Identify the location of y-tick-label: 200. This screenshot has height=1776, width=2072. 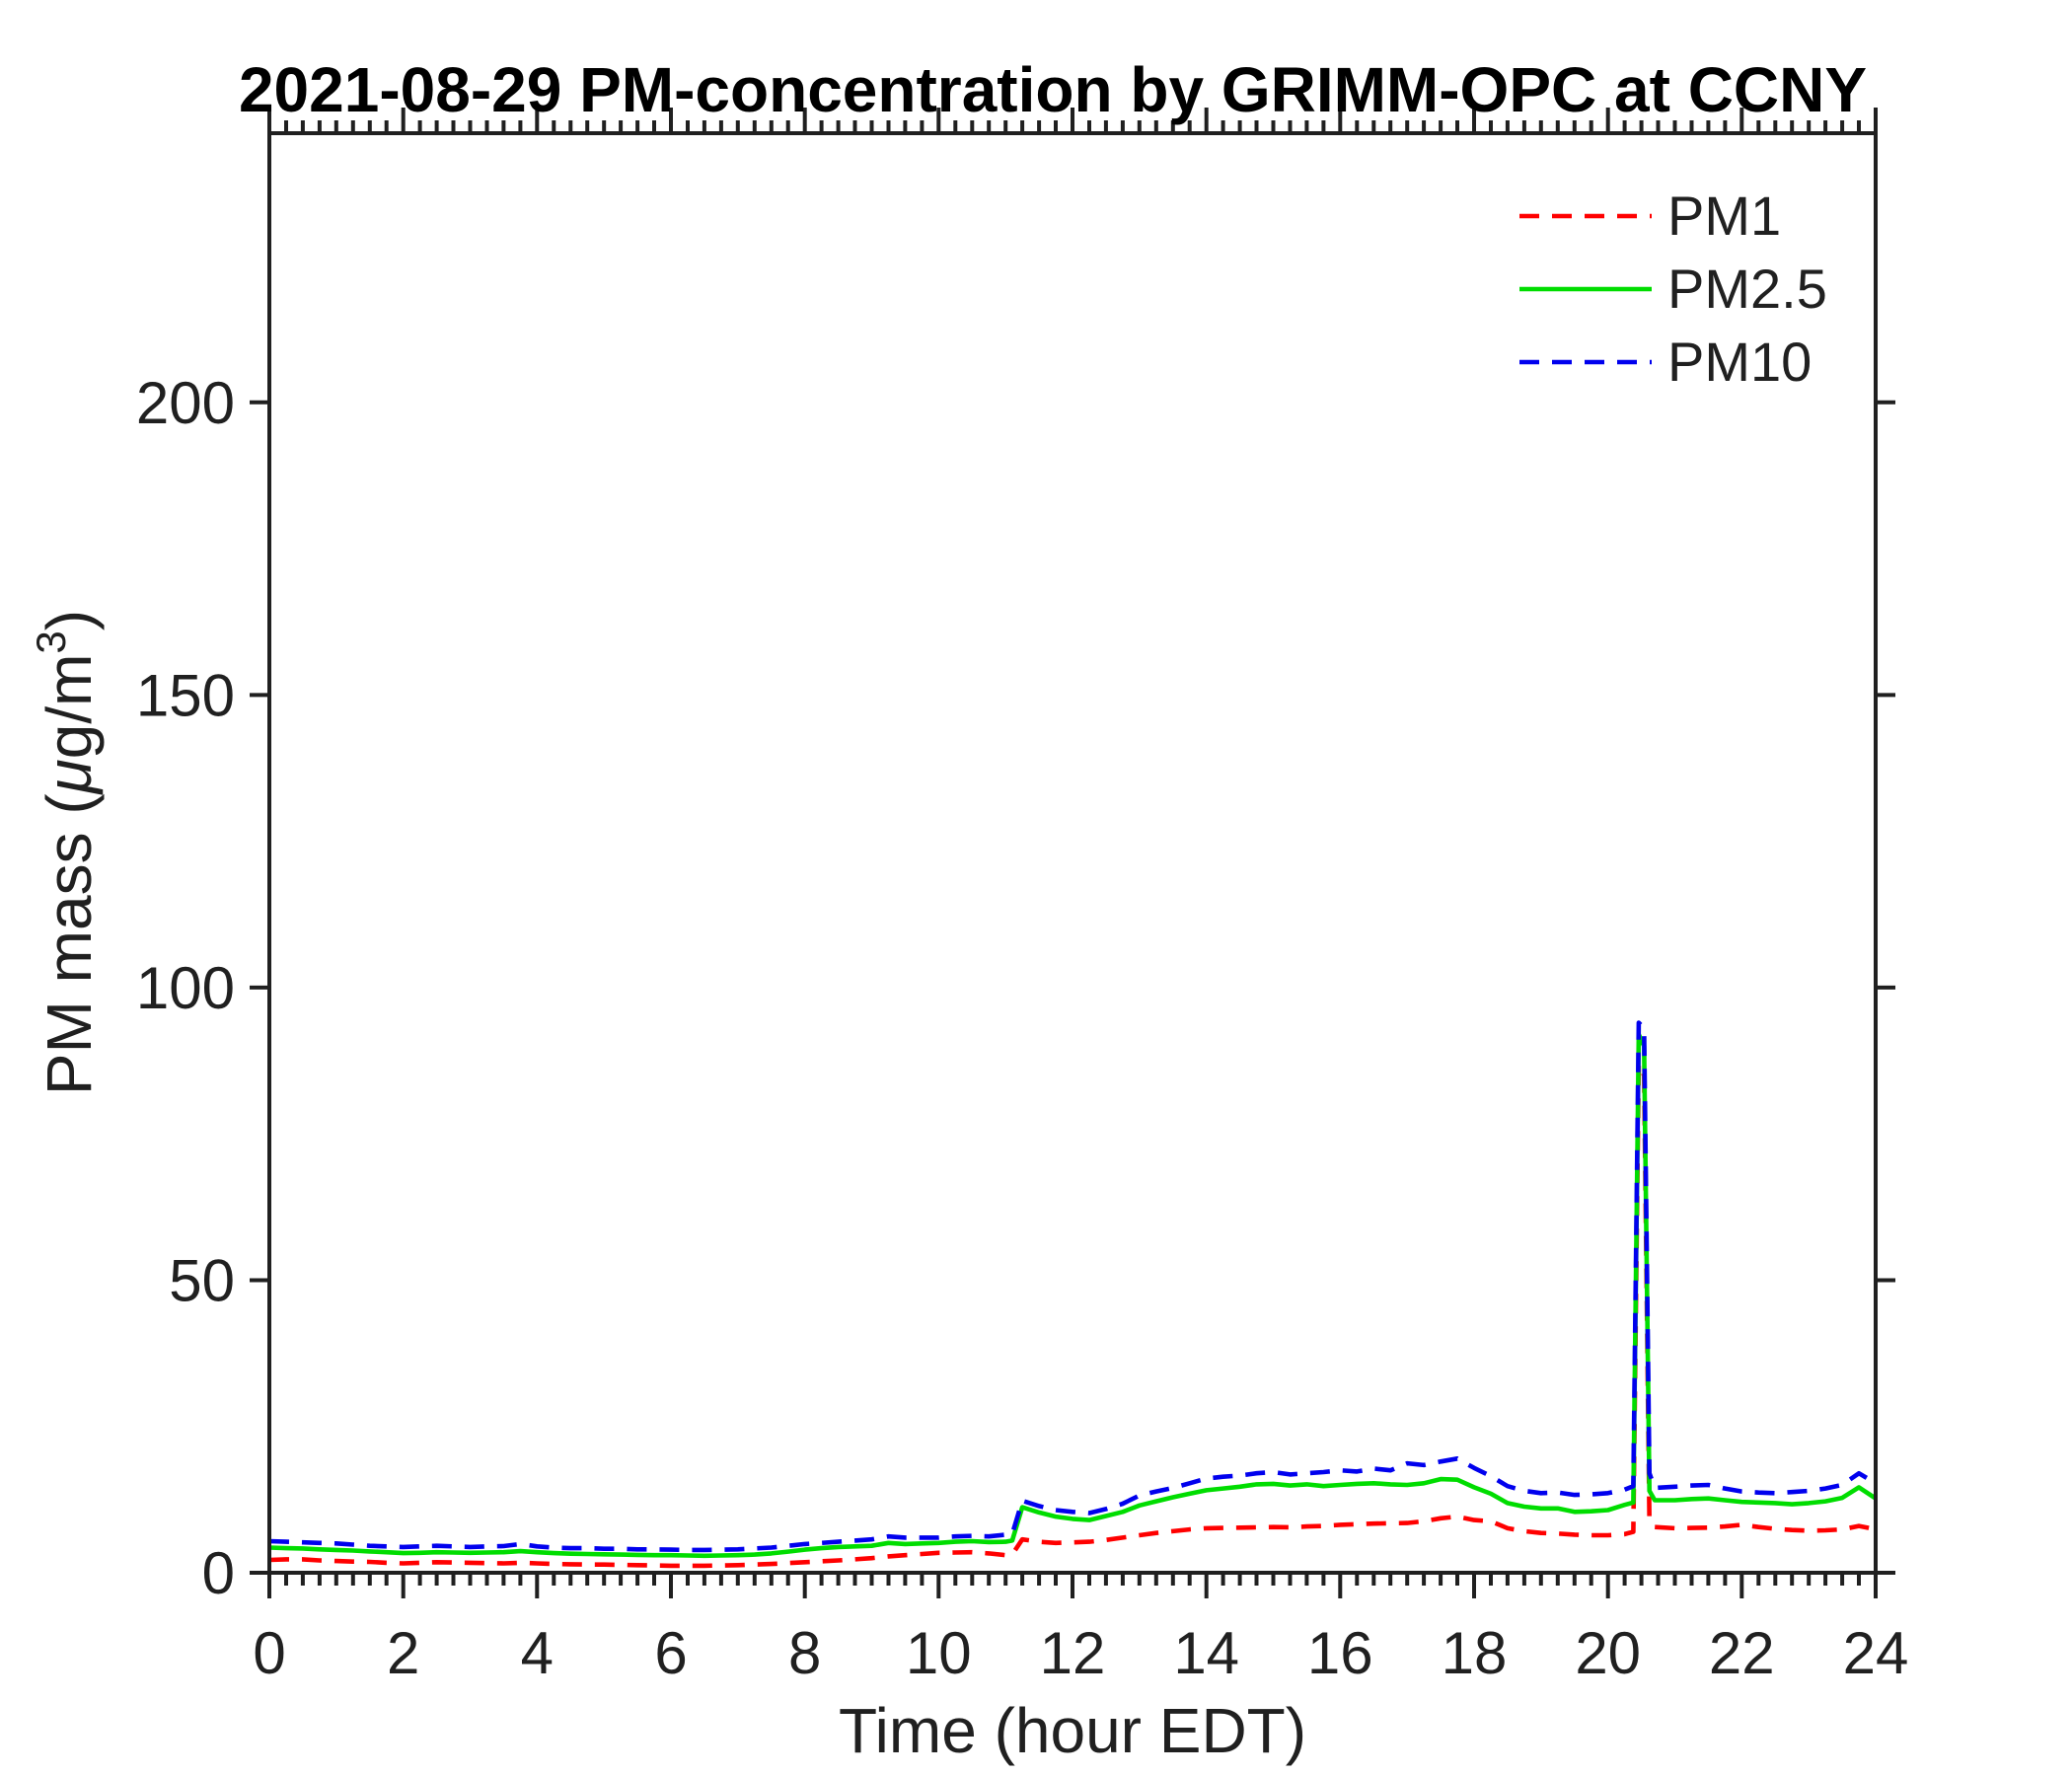
(186, 403).